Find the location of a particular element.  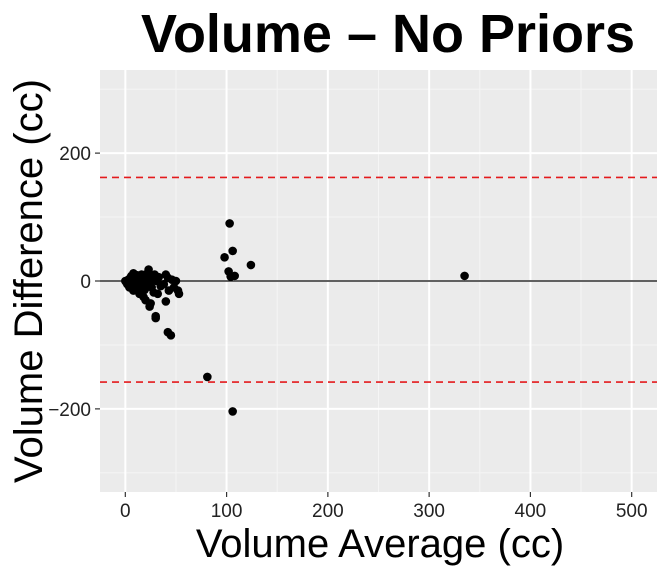

x-tick-label: 0 is located at coordinates (125, 511).